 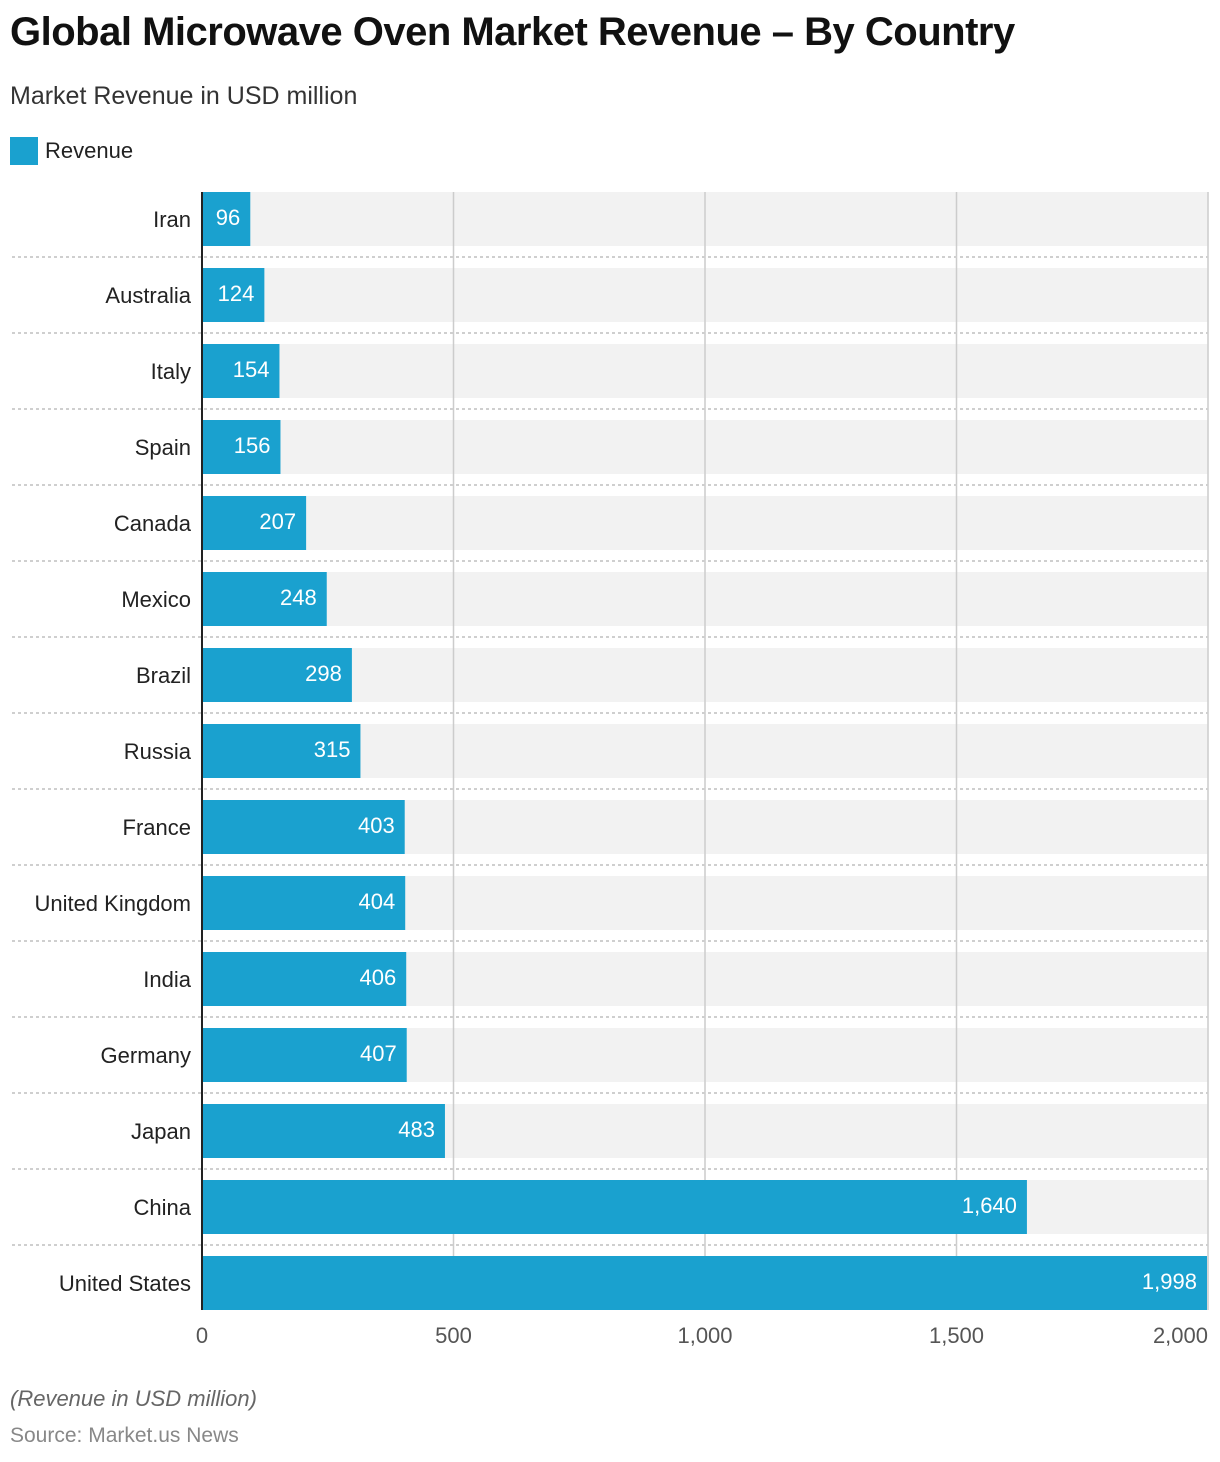 I want to click on value-label: 248, so click(x=298, y=597).